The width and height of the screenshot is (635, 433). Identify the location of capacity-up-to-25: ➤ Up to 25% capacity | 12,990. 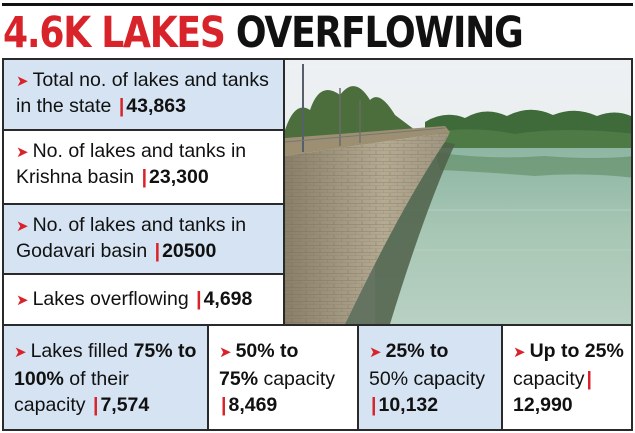
(567, 377).